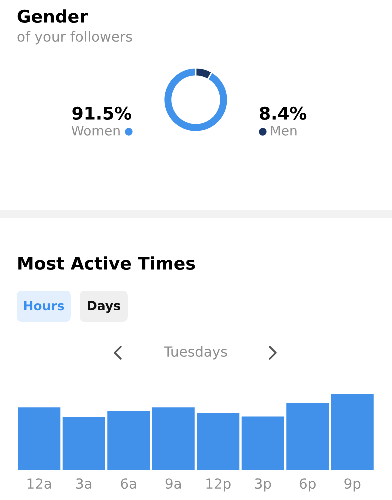 This screenshot has height=500, width=392. I want to click on x-tick-label: 6p, so click(308, 485).